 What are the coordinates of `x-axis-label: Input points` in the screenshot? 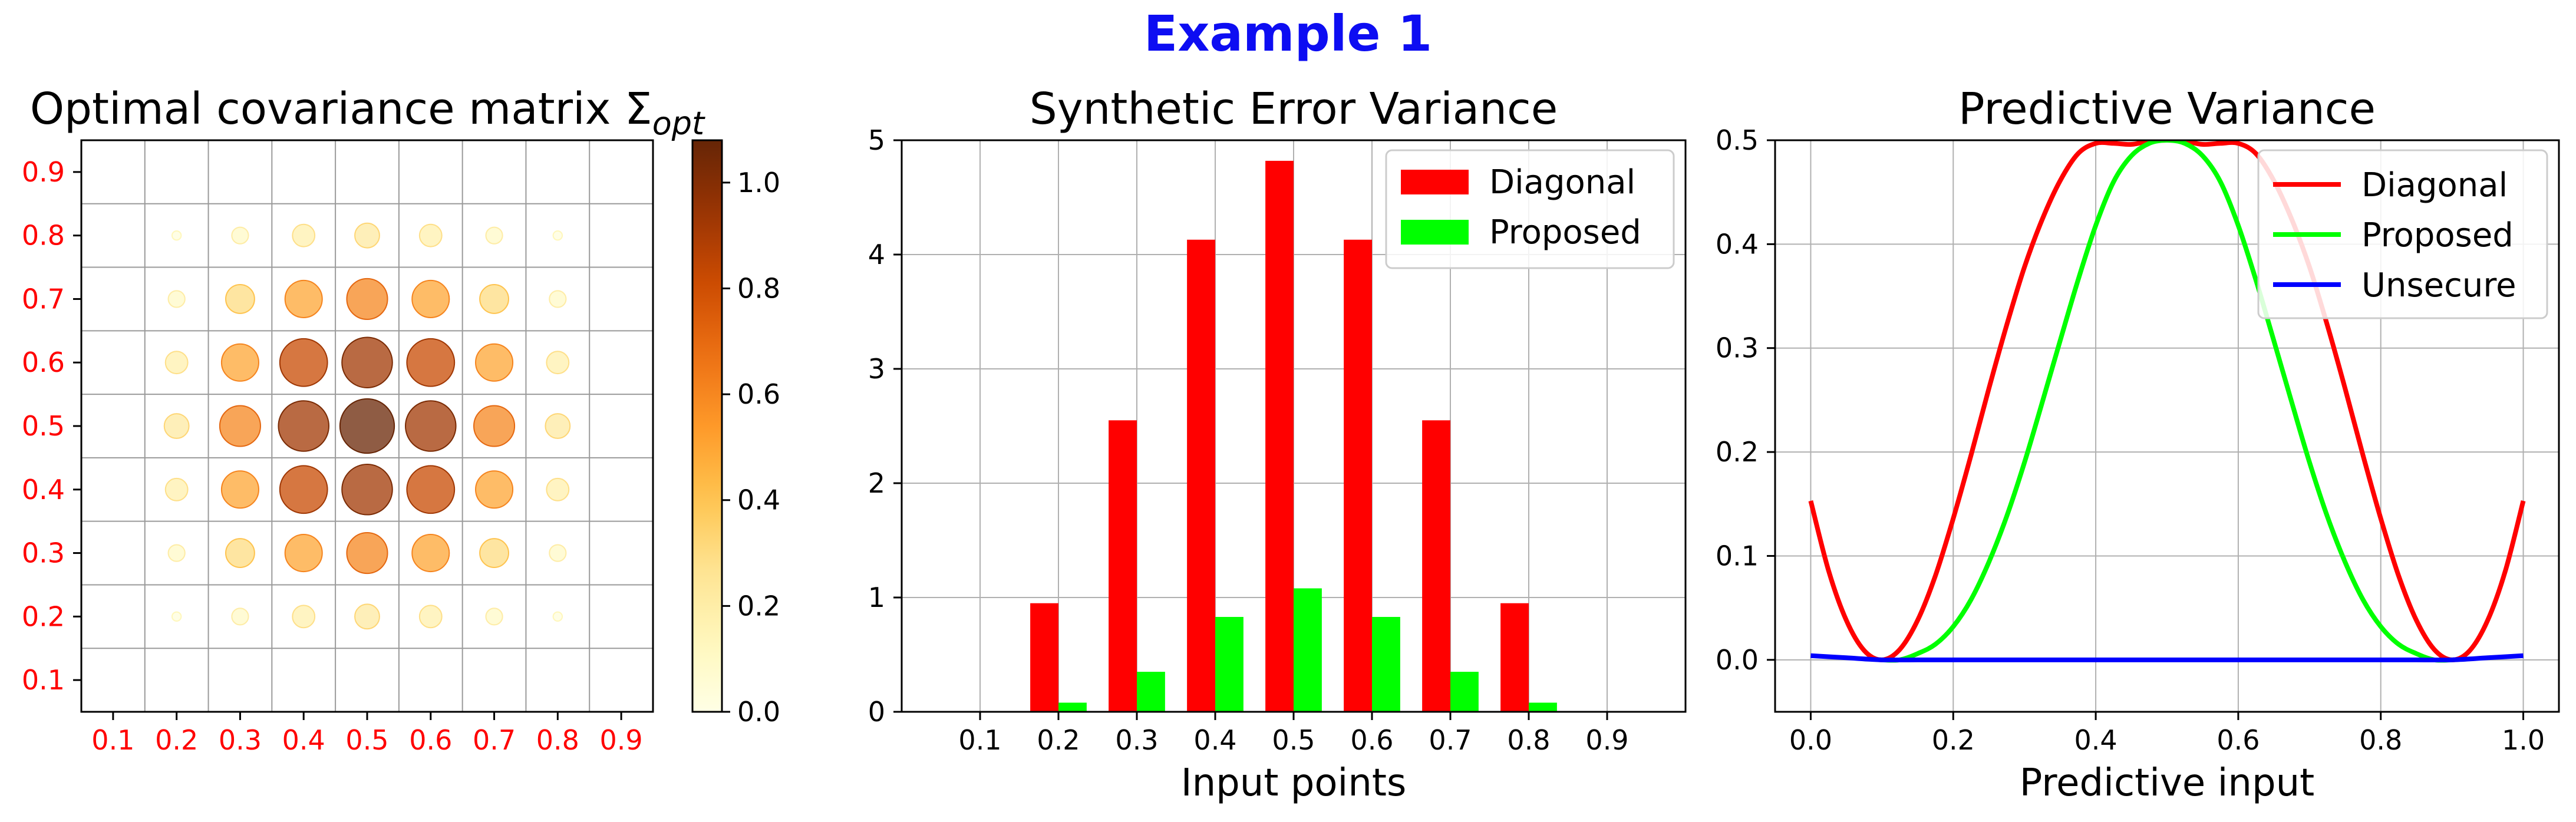 It's located at (1294, 783).